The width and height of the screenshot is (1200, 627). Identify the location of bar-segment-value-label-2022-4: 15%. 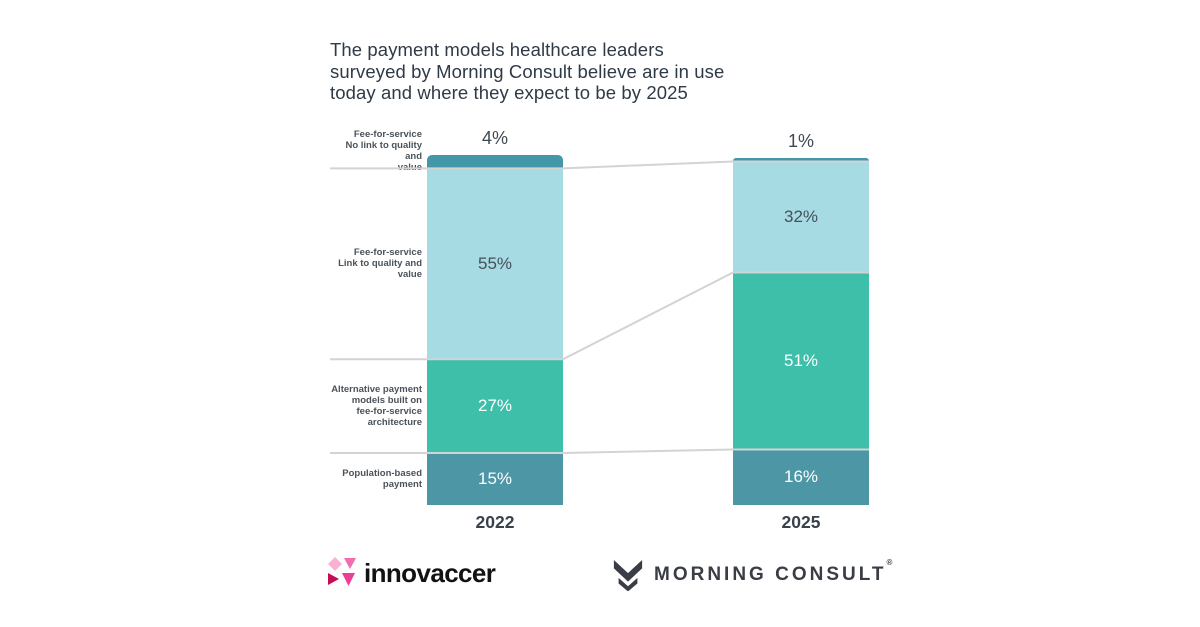
(495, 478).